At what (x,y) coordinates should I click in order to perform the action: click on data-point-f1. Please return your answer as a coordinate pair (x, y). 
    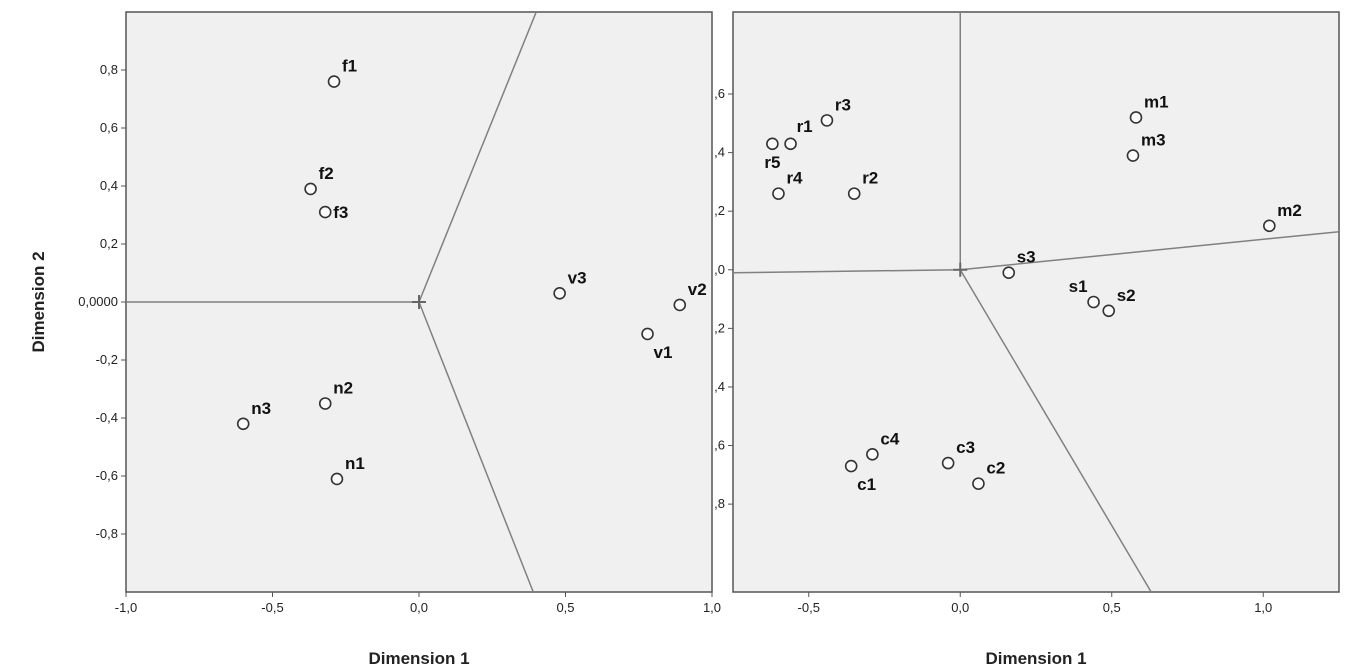
    Looking at the image, I should click on (334, 81).